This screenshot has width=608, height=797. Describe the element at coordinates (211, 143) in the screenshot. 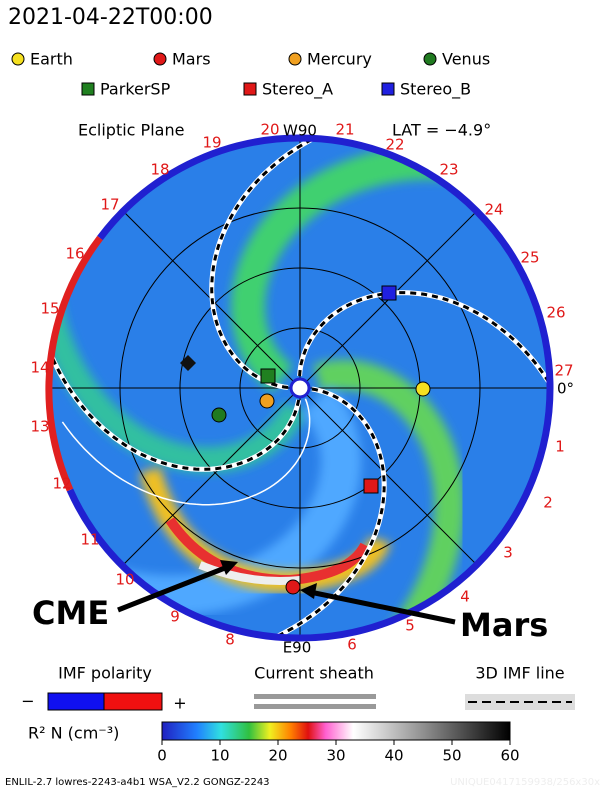

I see `rim-label: 19` at that location.